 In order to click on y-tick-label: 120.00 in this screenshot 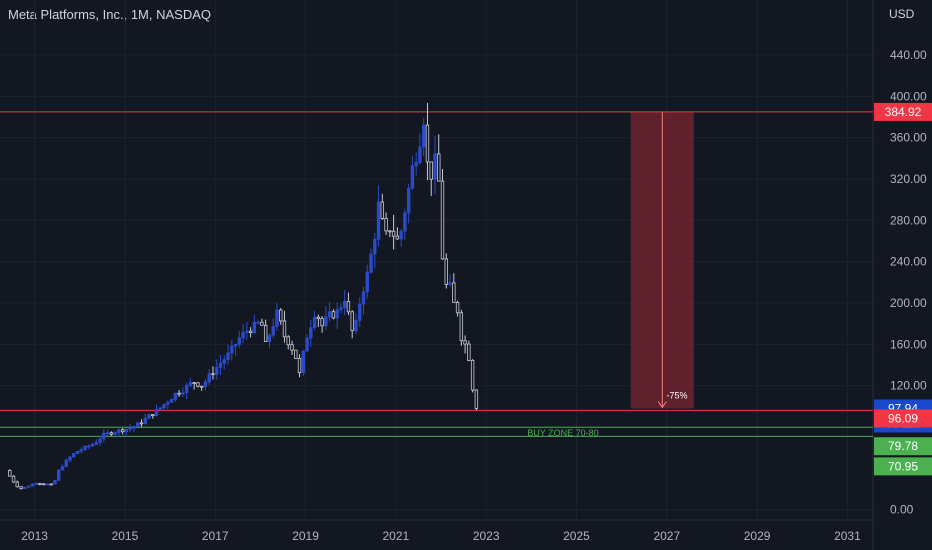, I will do `click(908, 386)`.